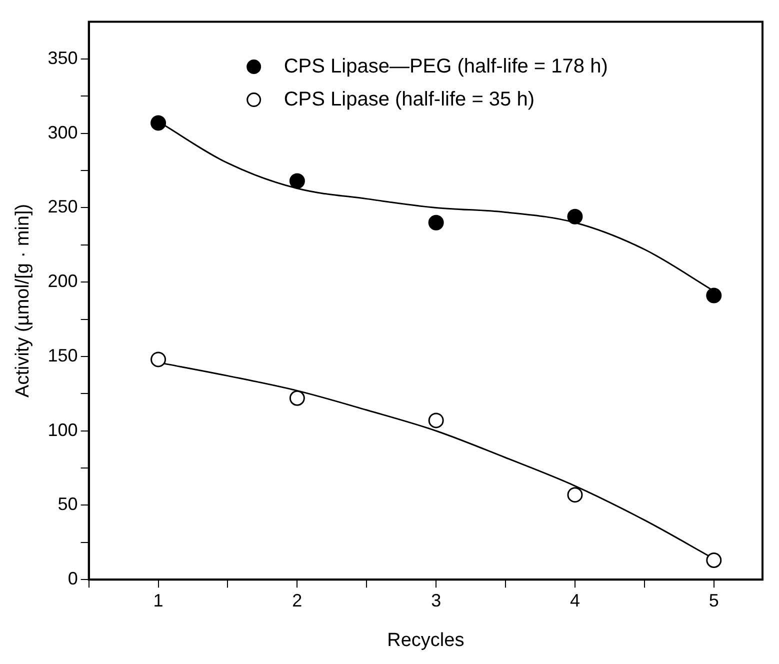 Image resolution: width=779 pixels, height=664 pixels. I want to click on x-tick-label: 4, so click(575, 600).